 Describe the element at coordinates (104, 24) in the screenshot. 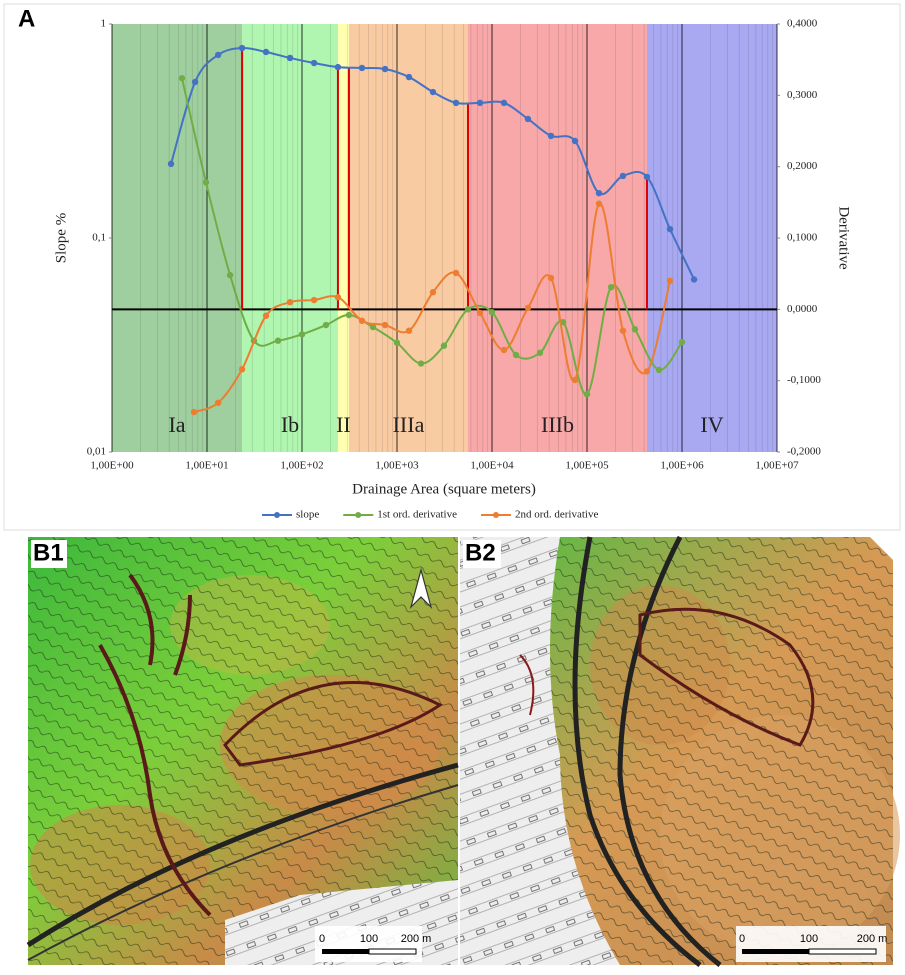

I see `y-tick-label: 1` at that location.